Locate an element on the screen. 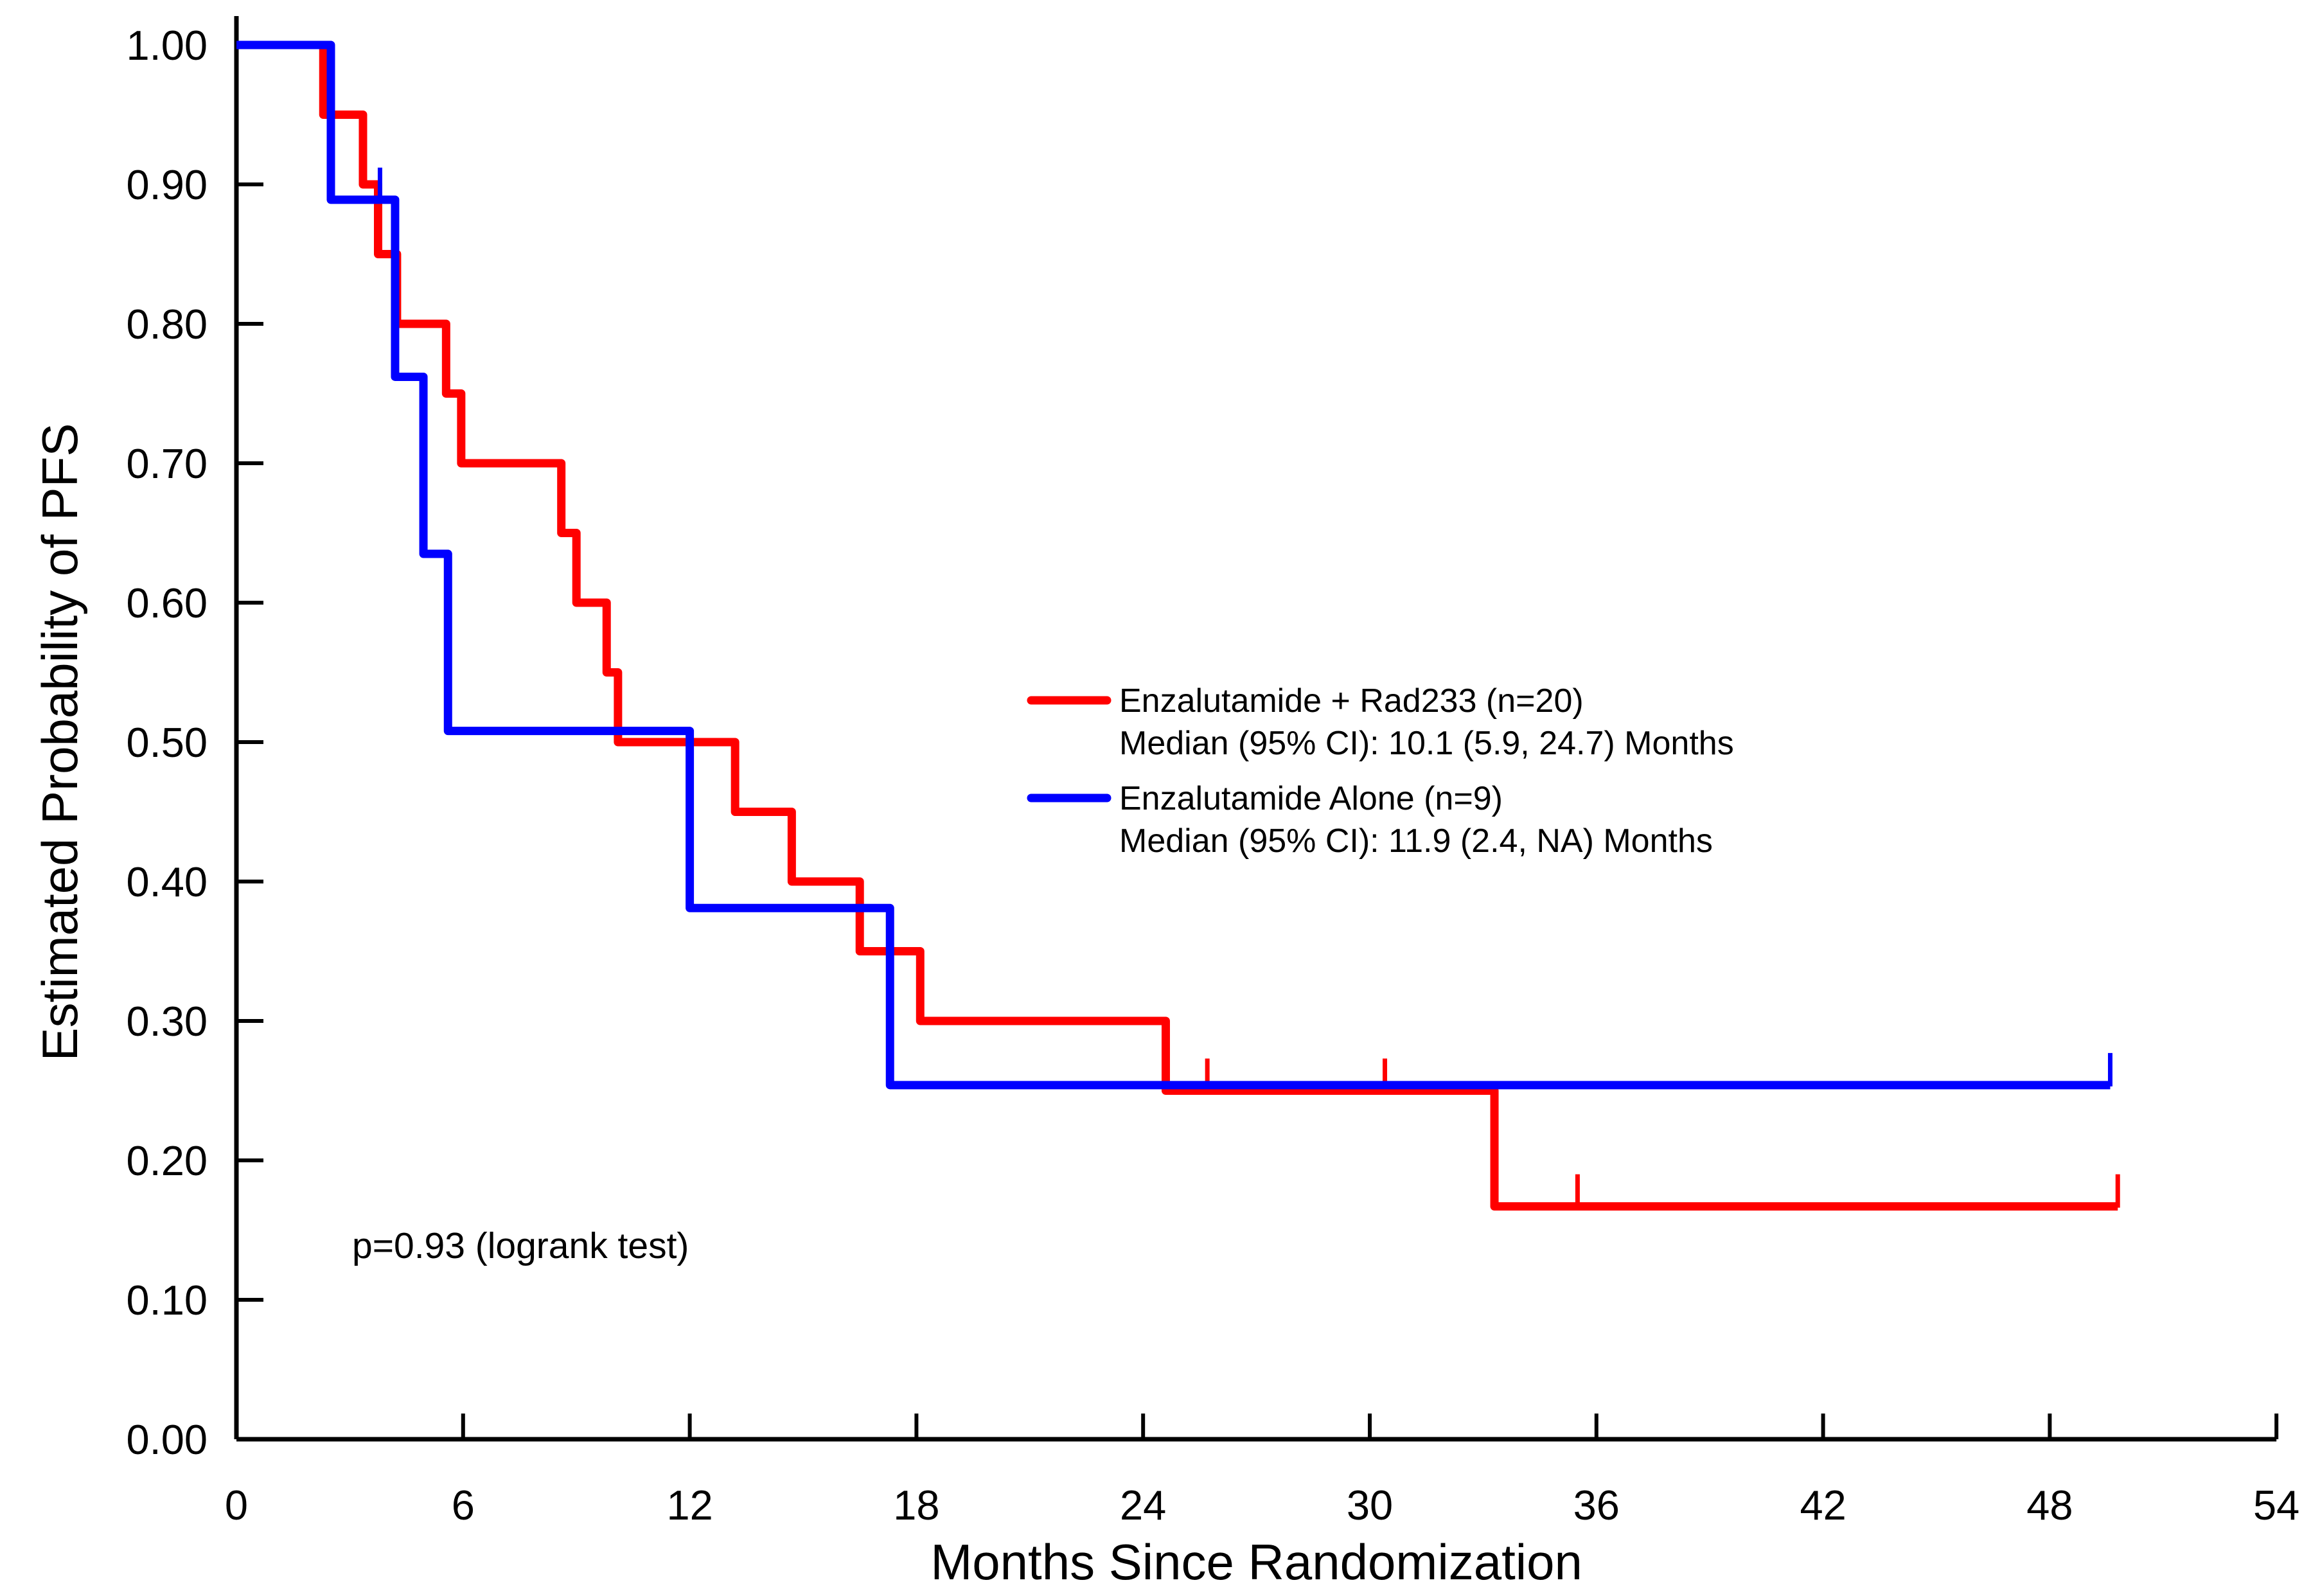 The height and width of the screenshot is (1596, 2311). x-tick-label: 30 is located at coordinates (1370, 1505).